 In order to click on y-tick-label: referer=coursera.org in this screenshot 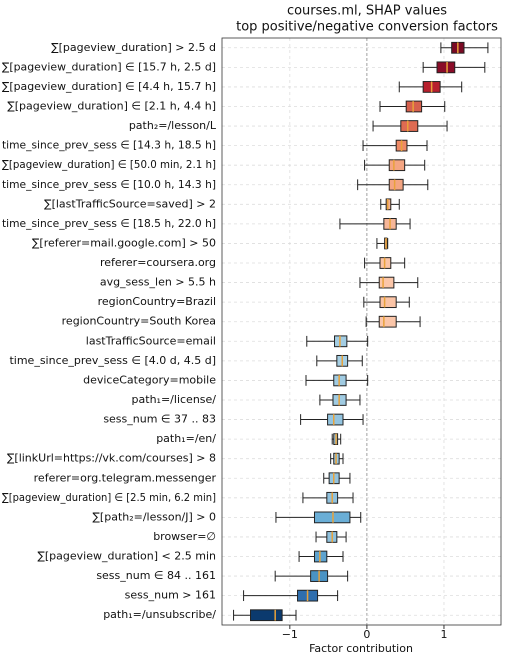, I will do `click(158, 262)`.